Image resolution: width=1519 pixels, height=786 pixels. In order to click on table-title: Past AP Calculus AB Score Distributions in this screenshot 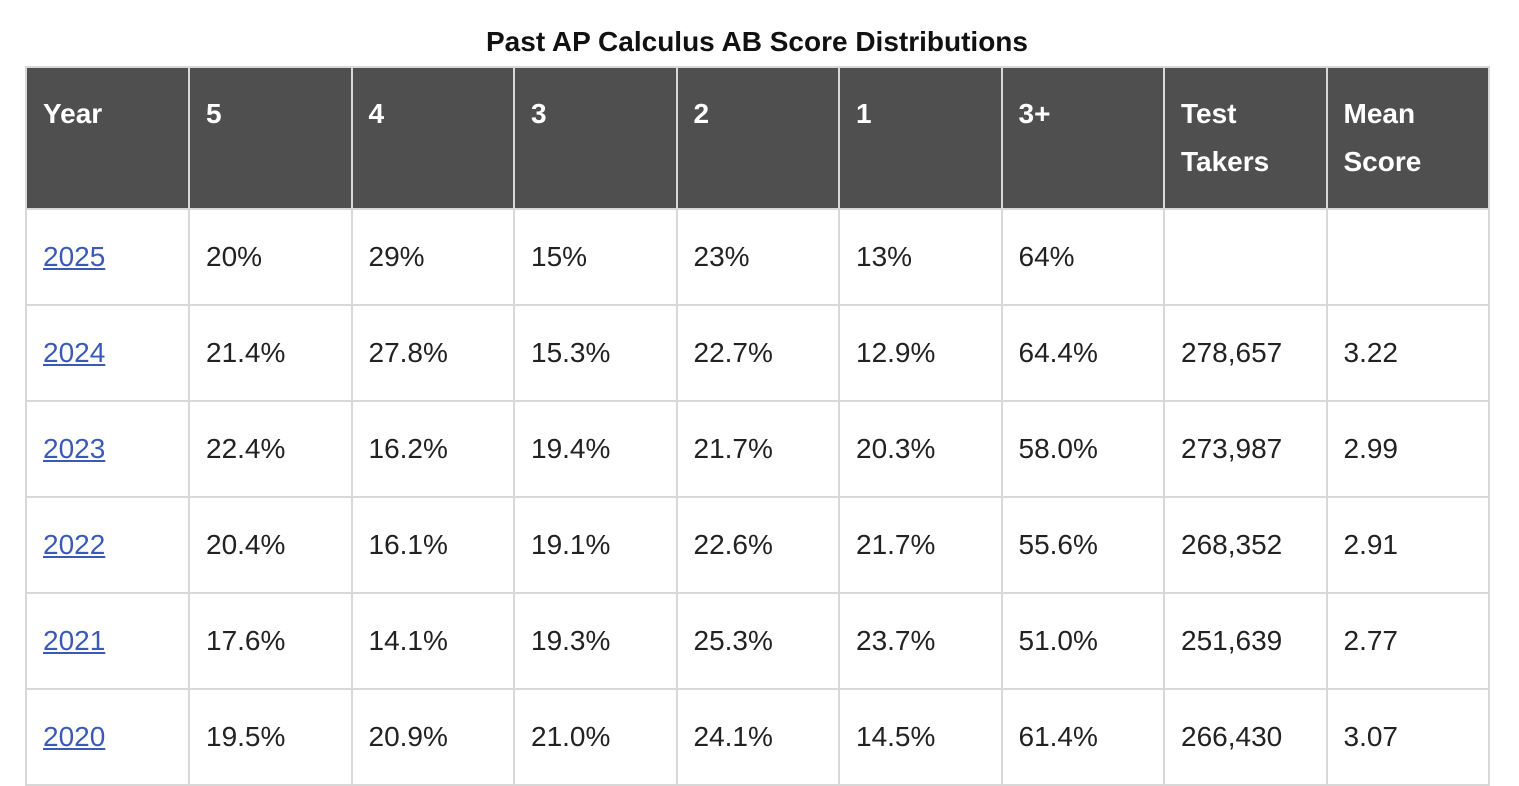, I will do `click(757, 41)`.